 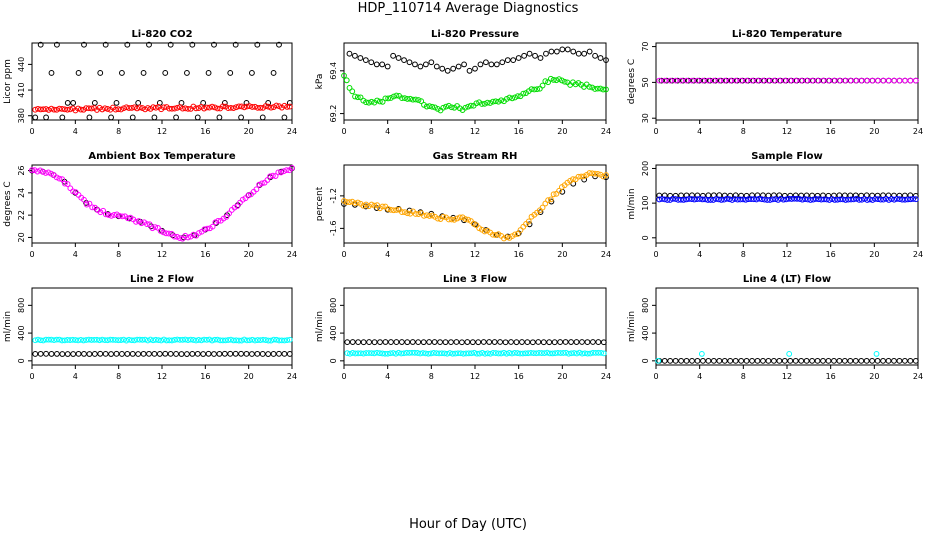 I want to click on y-tick-label: 70, so click(x=645, y=46).